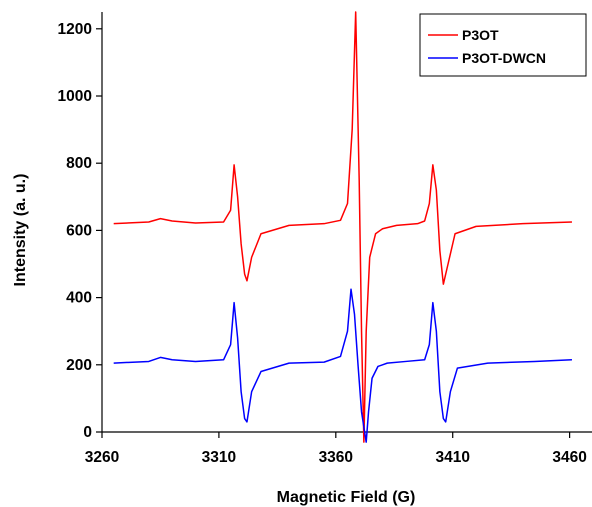  What do you see at coordinates (79, 230) in the screenshot?
I see `y-tick-label: 600` at bounding box center [79, 230].